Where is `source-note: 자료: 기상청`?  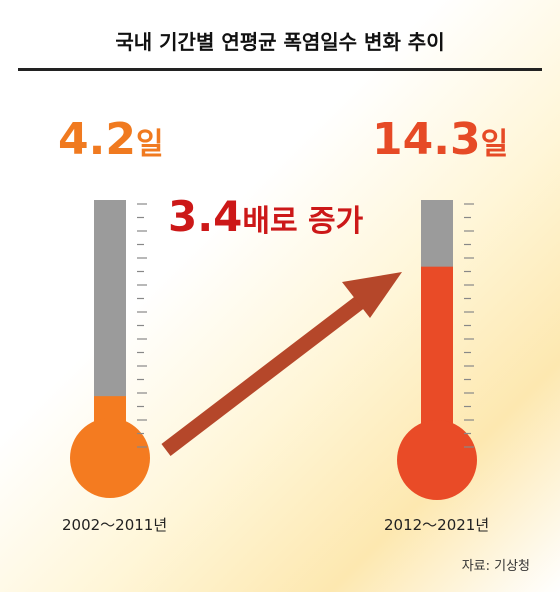 source-note: 자료: 기상청 is located at coordinates (495, 566).